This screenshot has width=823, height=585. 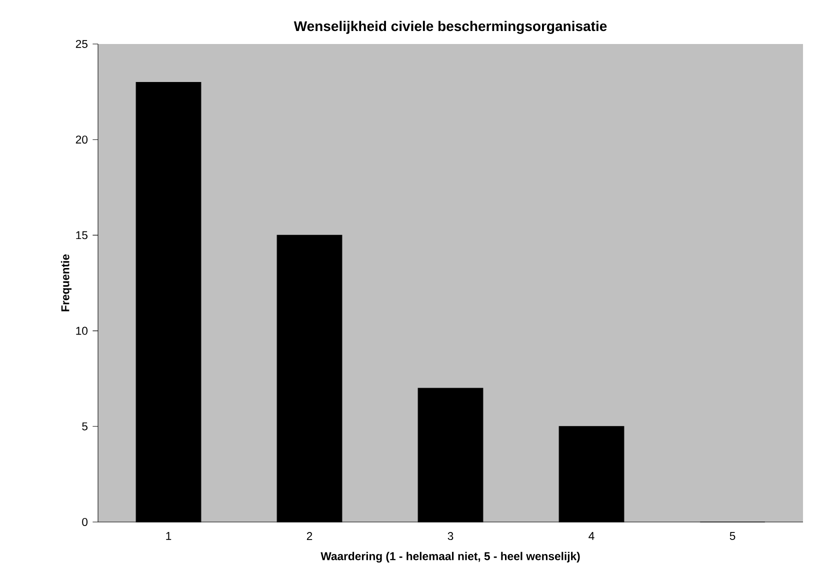 What do you see at coordinates (82, 235) in the screenshot?
I see `y-tick-label: 15` at bounding box center [82, 235].